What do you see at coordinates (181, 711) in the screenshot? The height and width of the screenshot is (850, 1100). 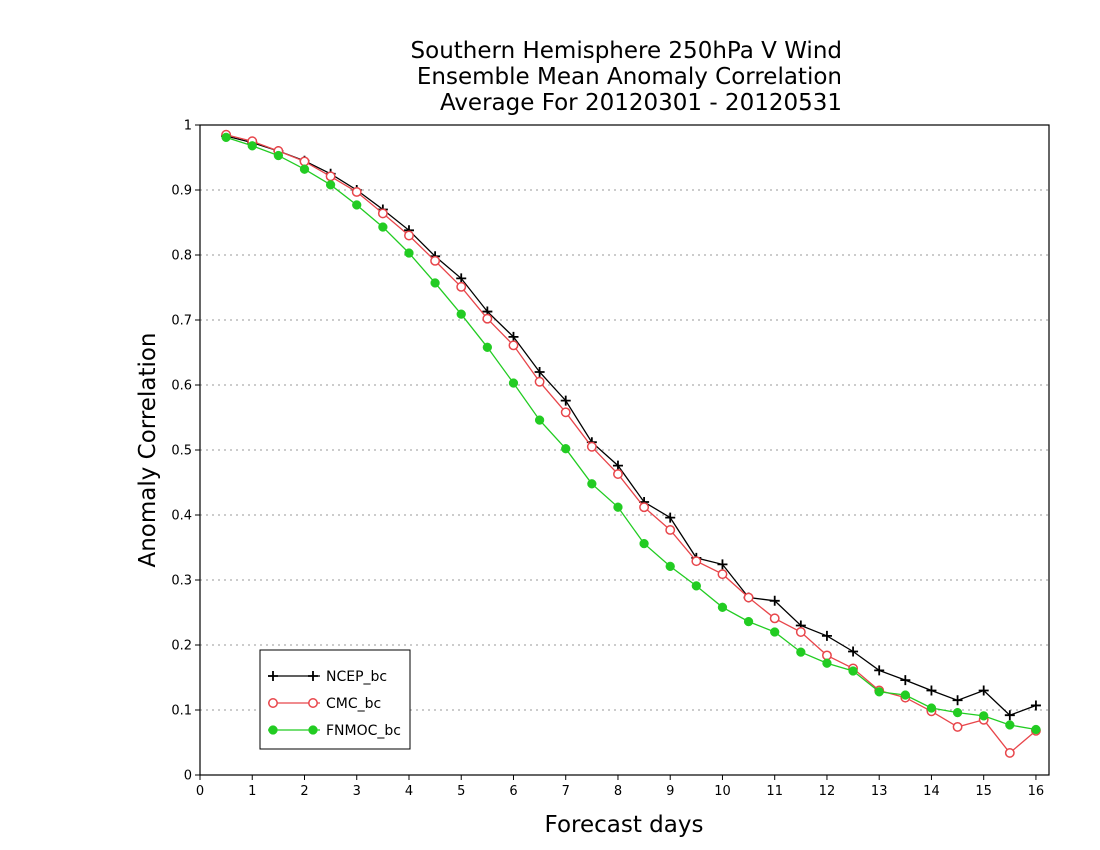 I see `y-tick-label: 0.1` at bounding box center [181, 711].